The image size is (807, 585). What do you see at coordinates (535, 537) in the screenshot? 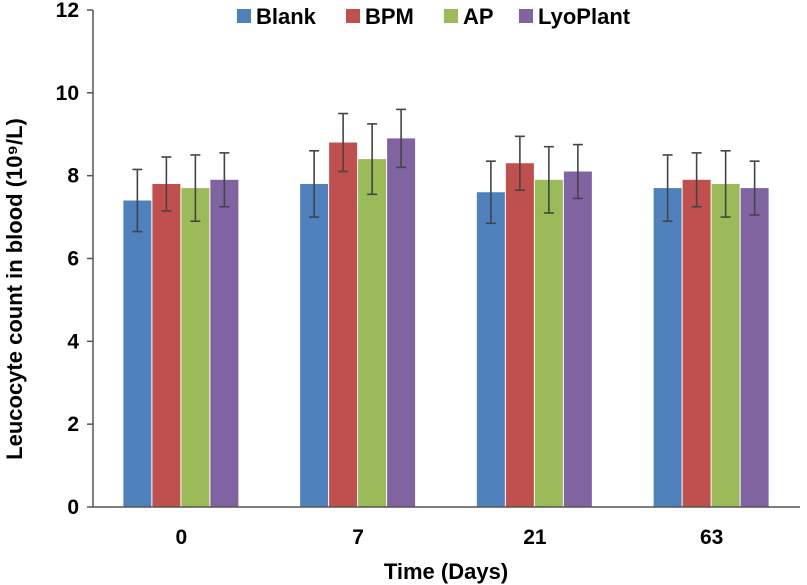
I see `x-tick-label: 21` at bounding box center [535, 537].